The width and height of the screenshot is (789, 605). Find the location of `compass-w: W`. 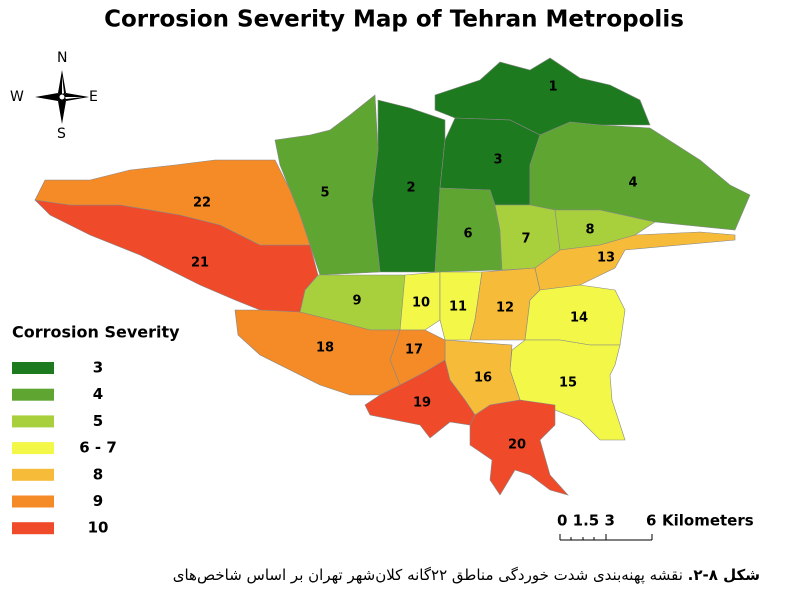

compass-w: W is located at coordinates (17, 97).